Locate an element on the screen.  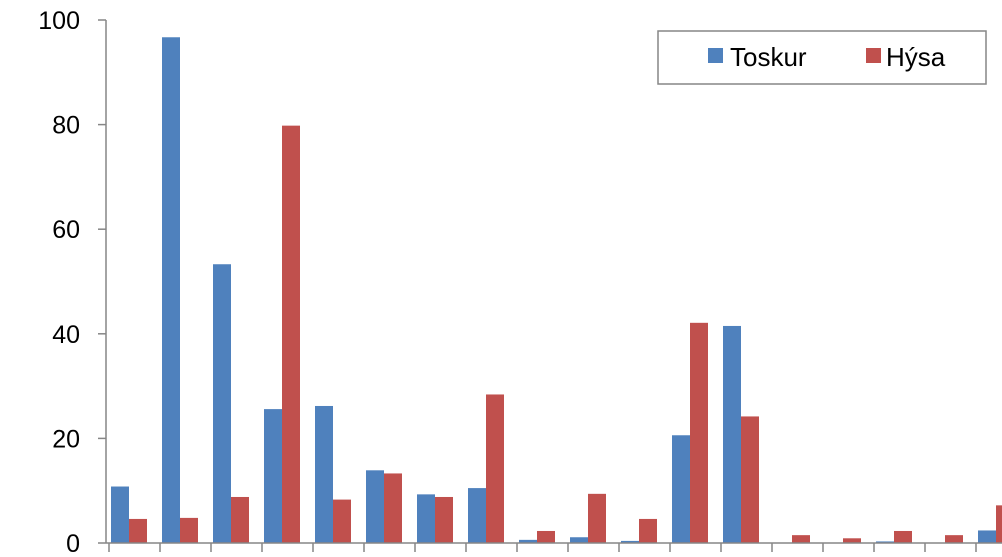
y-tick-label: 0 is located at coordinates (73, 543).